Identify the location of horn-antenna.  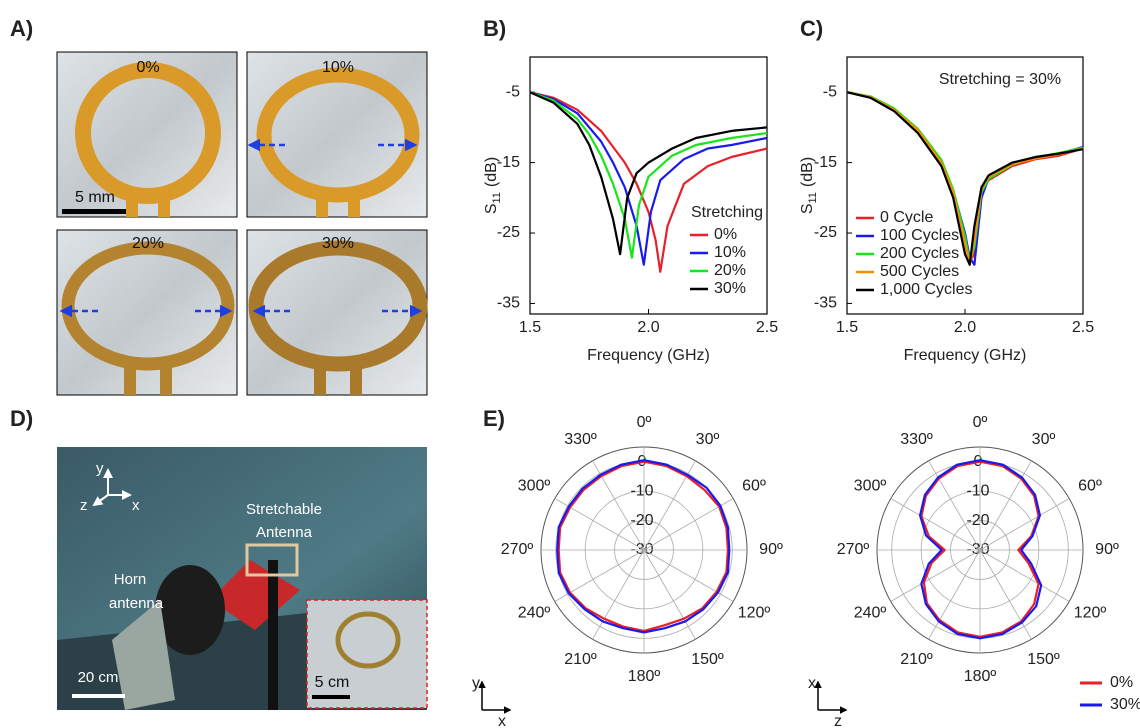
(190, 610).